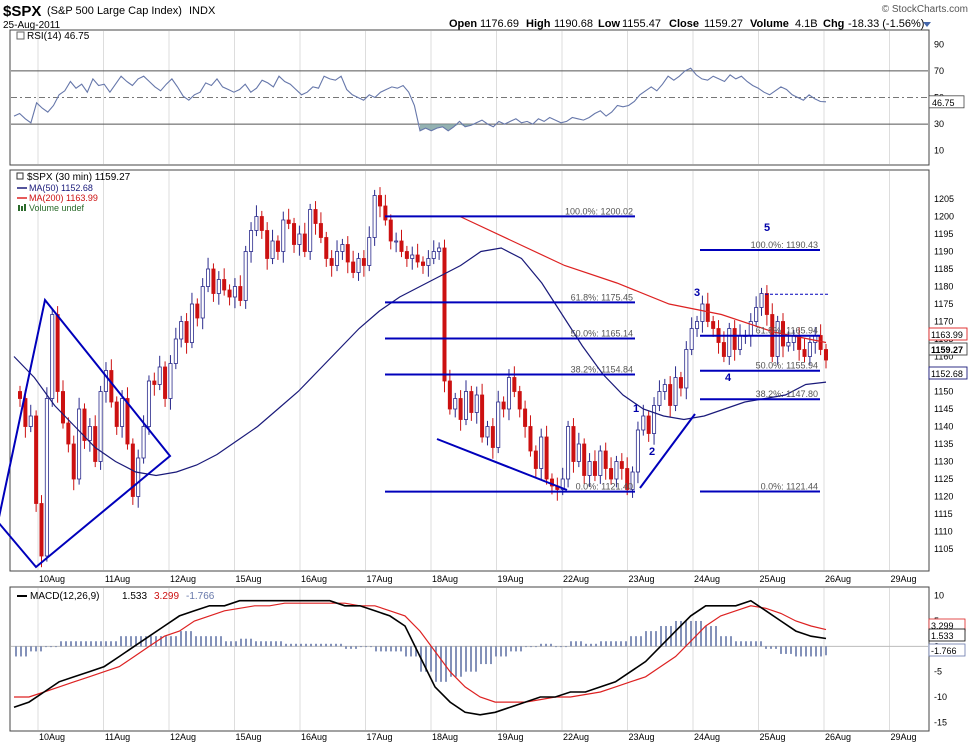  Describe the element at coordinates (652, 452) in the screenshot. I see `wave-label: 2` at that location.